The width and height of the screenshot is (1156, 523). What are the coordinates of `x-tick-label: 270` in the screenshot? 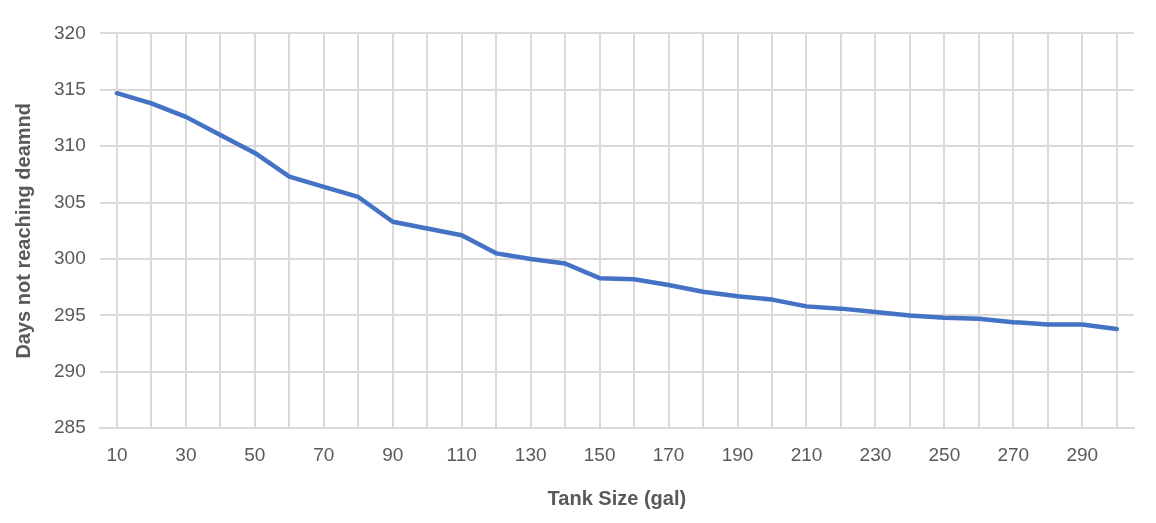 It's located at (1013, 454).